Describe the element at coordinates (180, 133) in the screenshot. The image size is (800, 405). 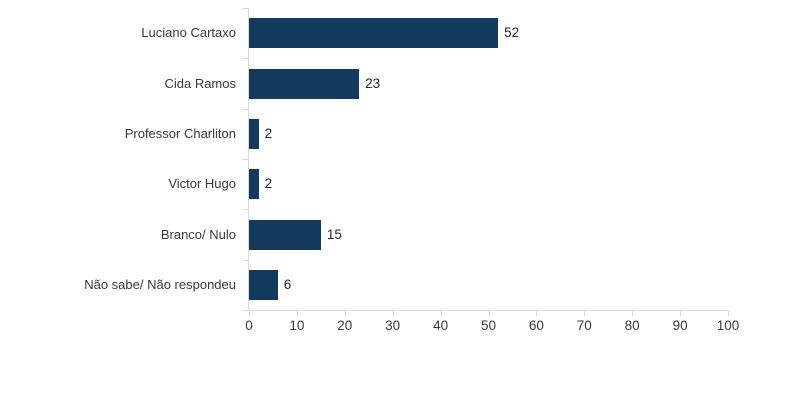
I see `category-label: Professor Charliton` at that location.